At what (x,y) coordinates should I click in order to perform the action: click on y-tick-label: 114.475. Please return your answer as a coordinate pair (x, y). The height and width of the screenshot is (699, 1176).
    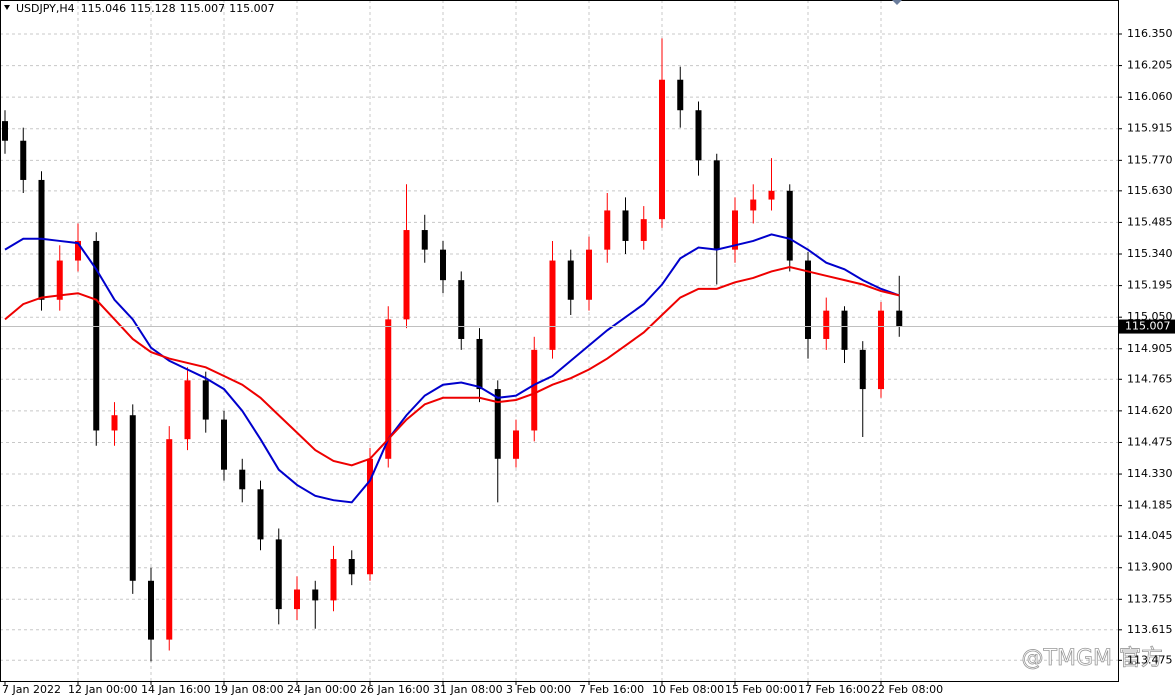
    Looking at the image, I should click on (1150, 441).